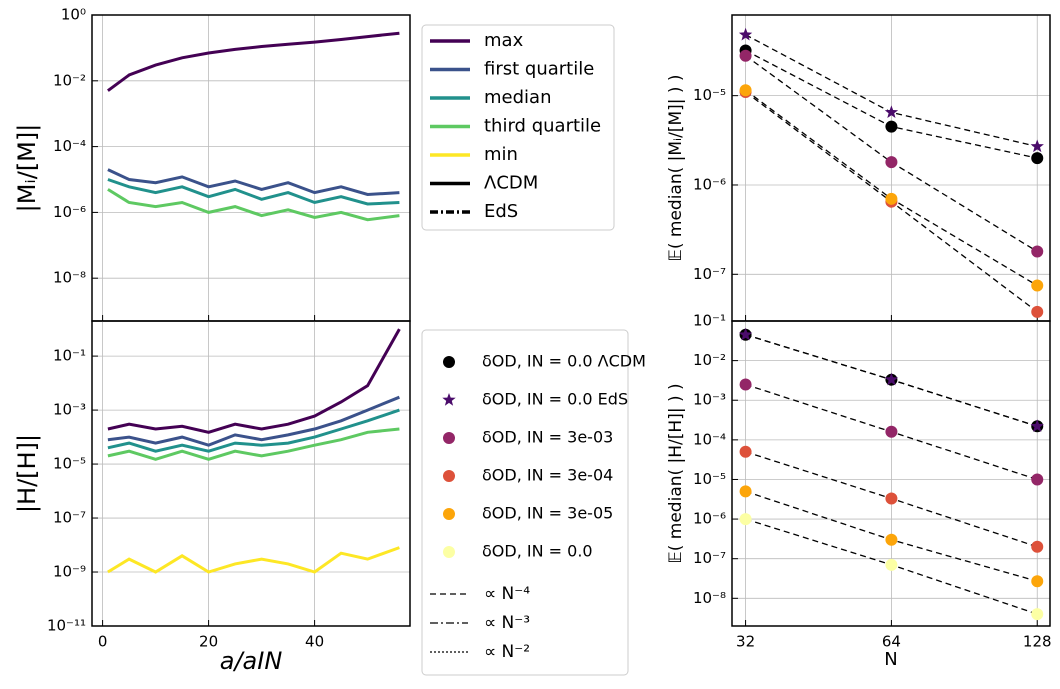 The width and height of the screenshot is (1060, 689). Describe the element at coordinates (507, 594) in the screenshot. I see `legend-label: ∝ N⁻⁴` at that location.